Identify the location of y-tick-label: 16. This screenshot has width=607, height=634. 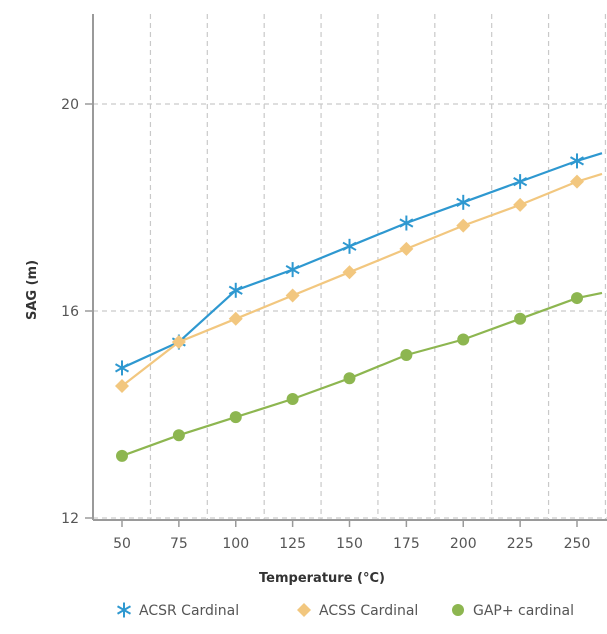
(70, 312).